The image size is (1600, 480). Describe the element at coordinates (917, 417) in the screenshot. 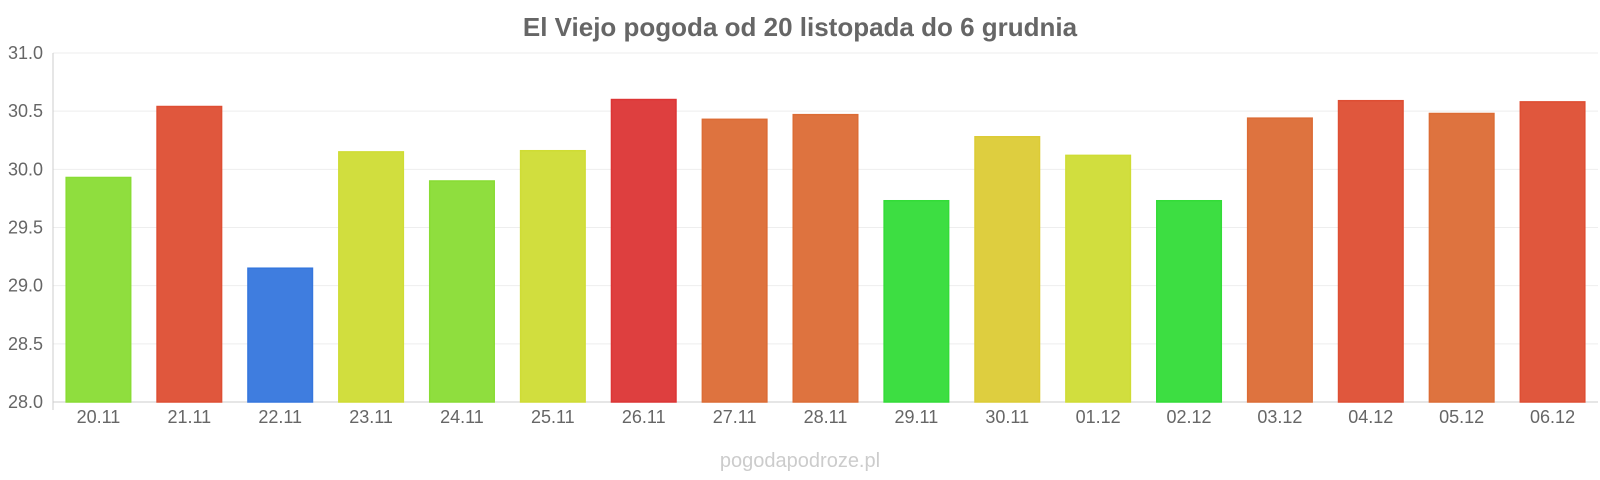

I see `x-tick-label: 29.11` at that location.